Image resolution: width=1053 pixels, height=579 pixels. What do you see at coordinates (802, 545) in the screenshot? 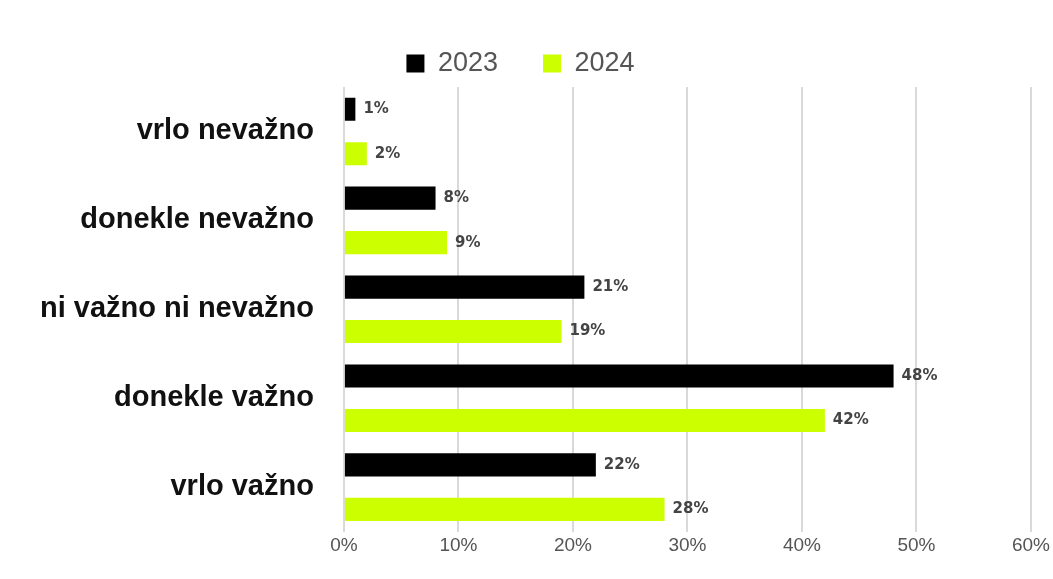
I see `x-tick-label: 40%` at bounding box center [802, 545].